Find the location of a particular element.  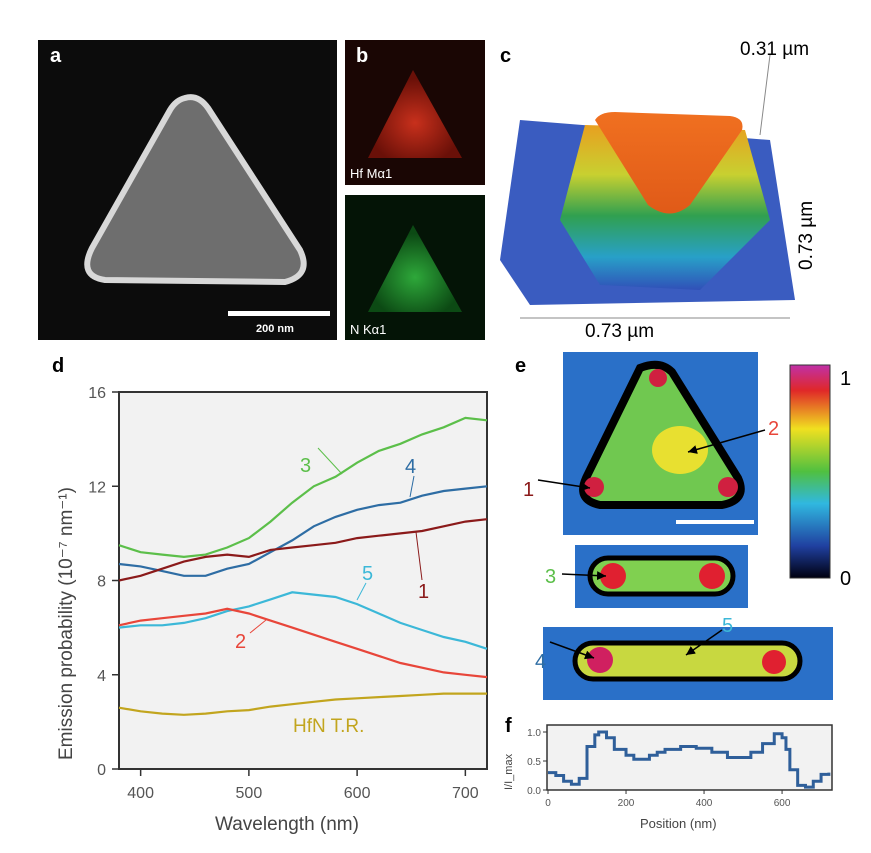

marker-5: 5 is located at coordinates (727, 626).